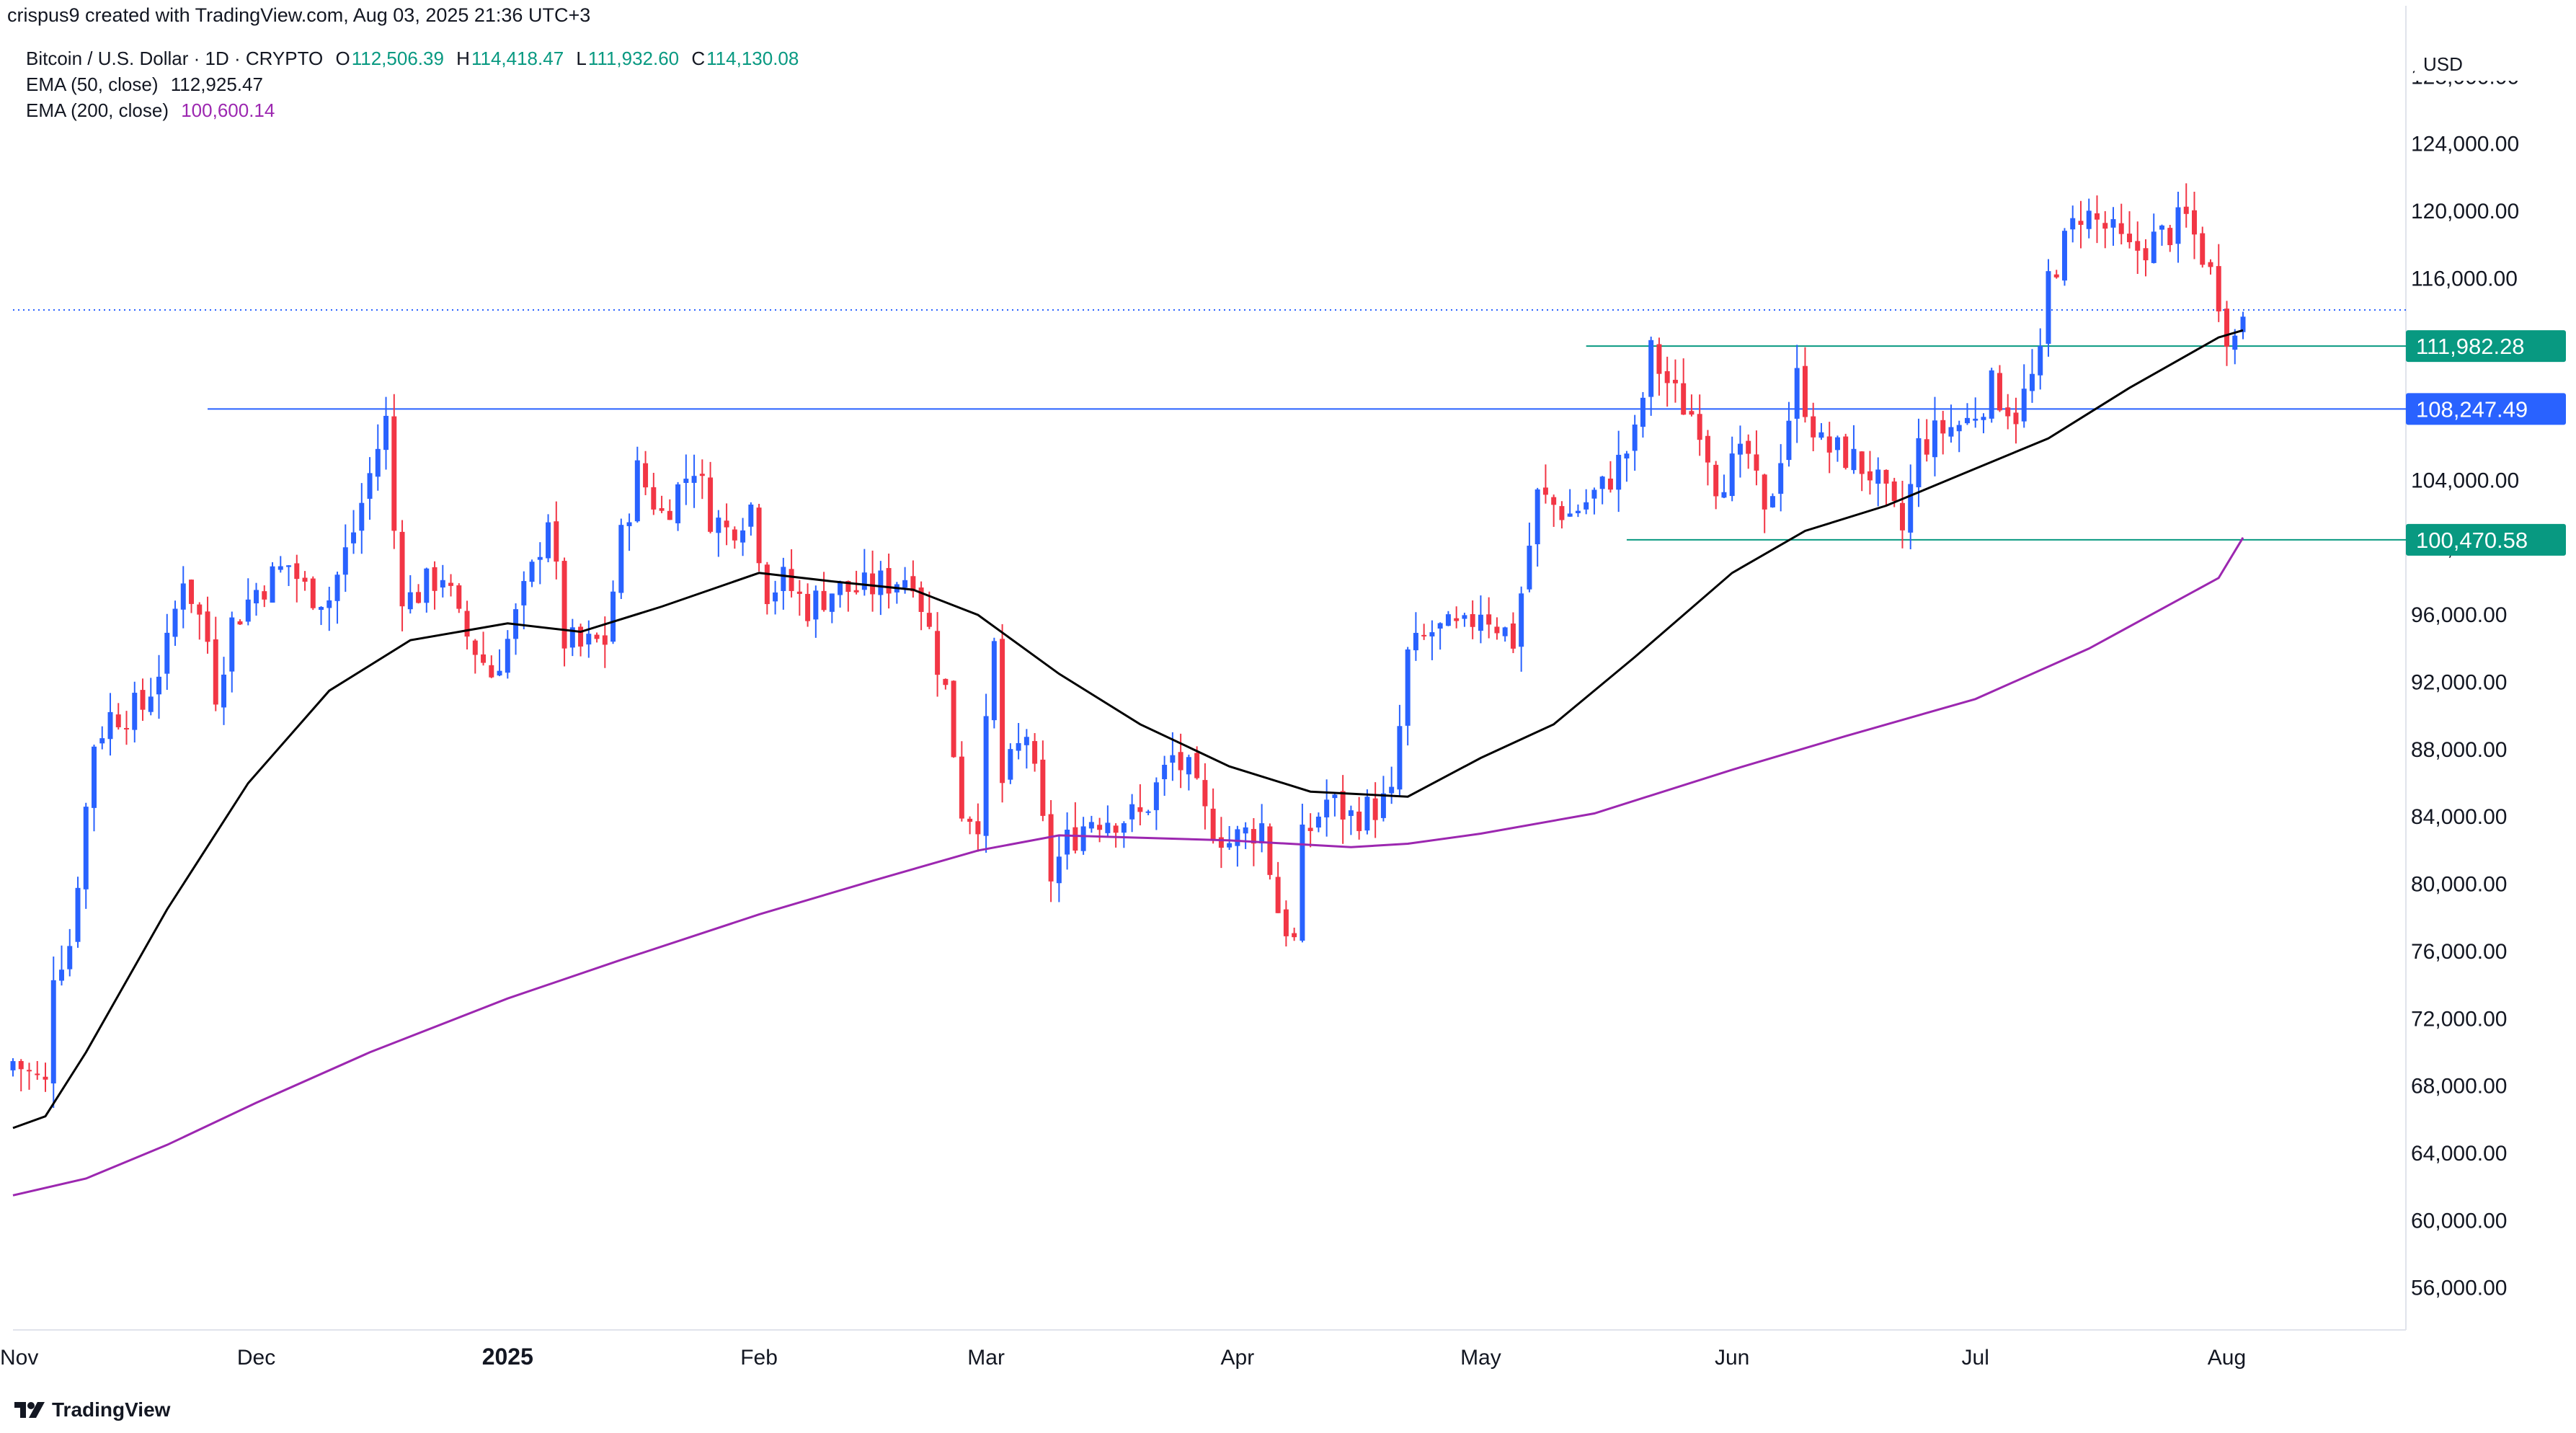 This screenshot has height=1433, width=2576. I want to click on y-tick-label: 64,000.00, so click(2459, 1154).